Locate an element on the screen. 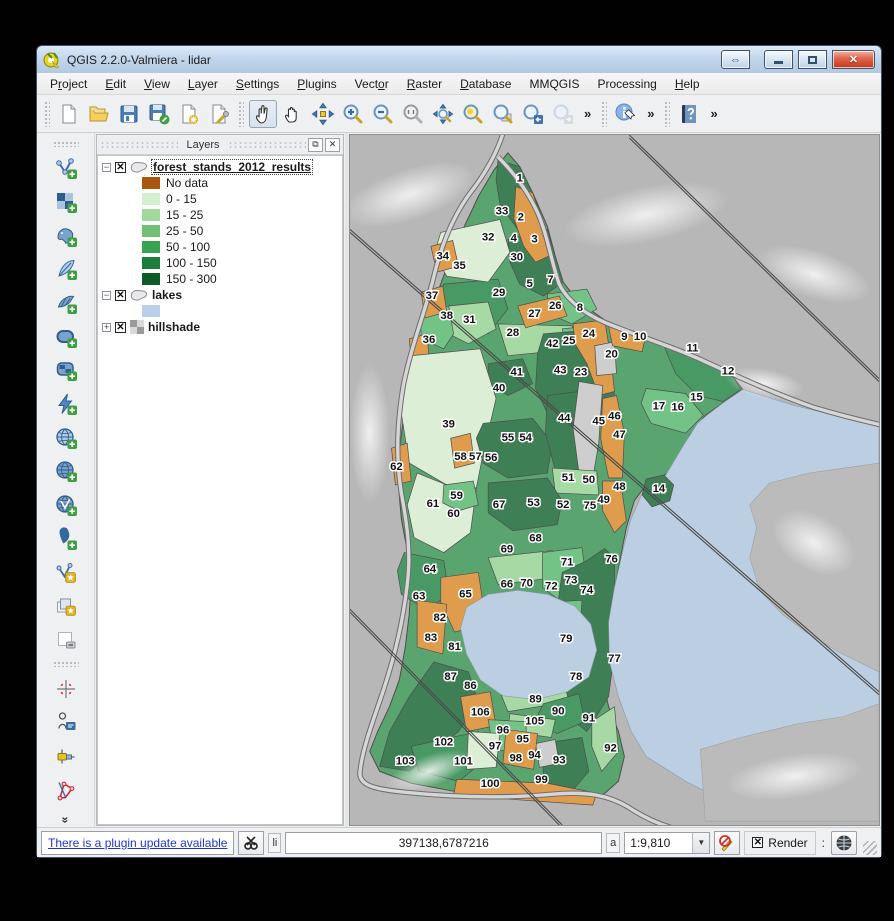 This screenshot has width=894, height=921. render-control: ✕ Render is located at coordinates (780, 842).